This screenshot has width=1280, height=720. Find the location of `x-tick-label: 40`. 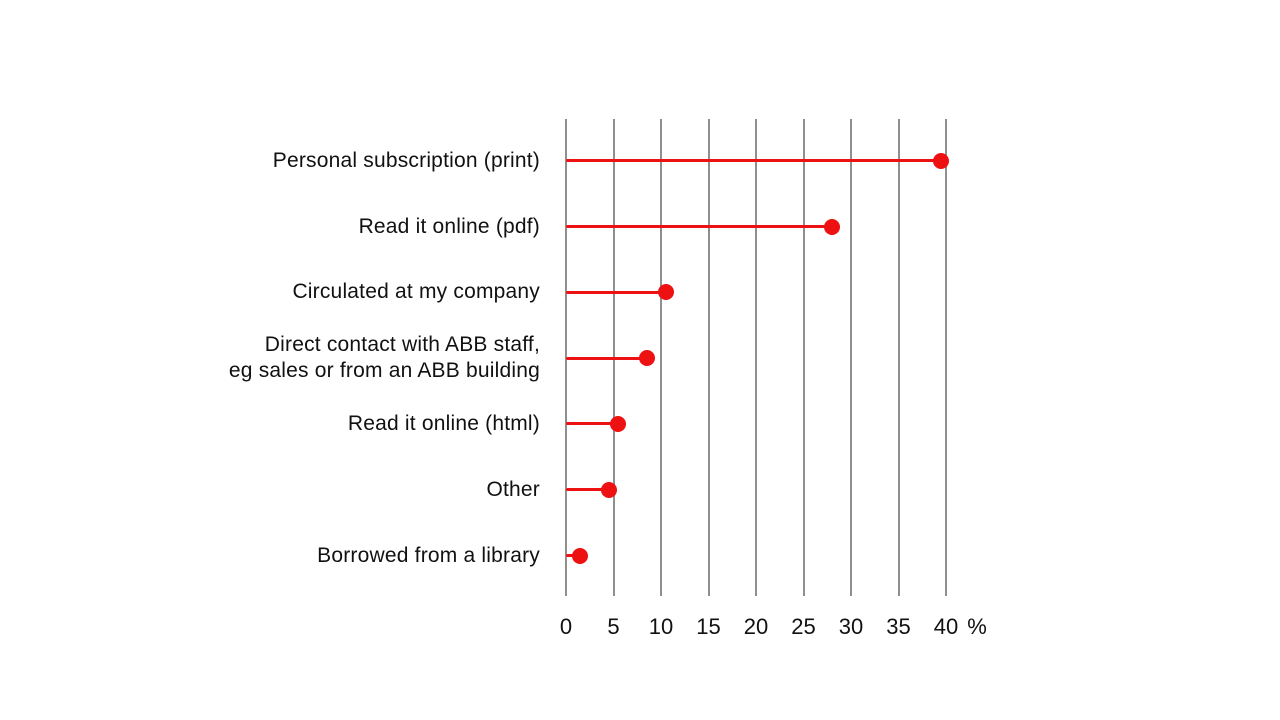

x-tick-label: 40 is located at coordinates (946, 626).